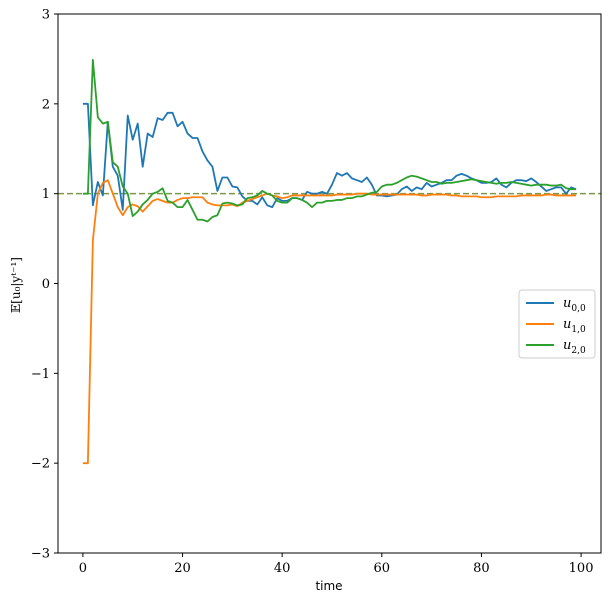  I want to click on x-tick-label: 100, so click(581, 568).